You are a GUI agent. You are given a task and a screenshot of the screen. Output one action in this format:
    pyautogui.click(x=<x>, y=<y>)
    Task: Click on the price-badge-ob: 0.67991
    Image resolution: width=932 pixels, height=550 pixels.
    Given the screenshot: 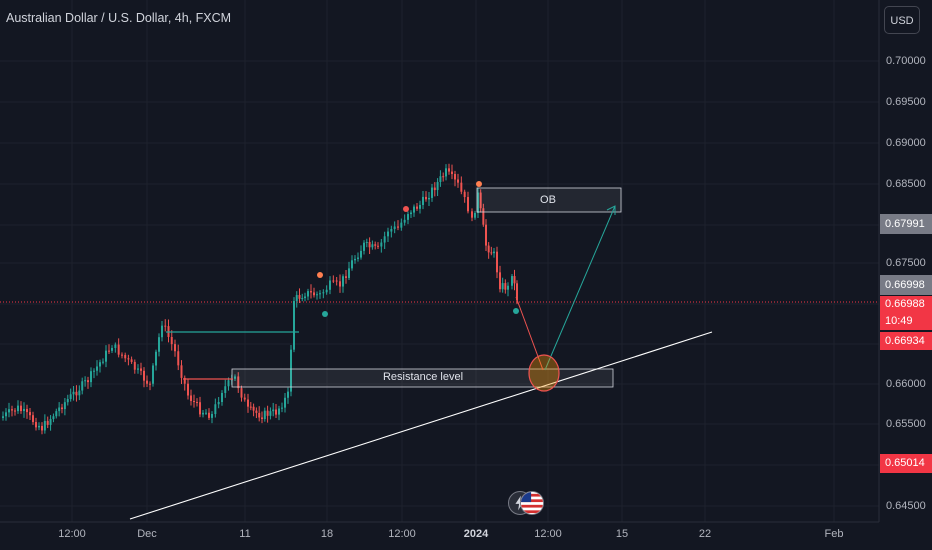 What is the action you would take?
    pyautogui.click(x=906, y=224)
    